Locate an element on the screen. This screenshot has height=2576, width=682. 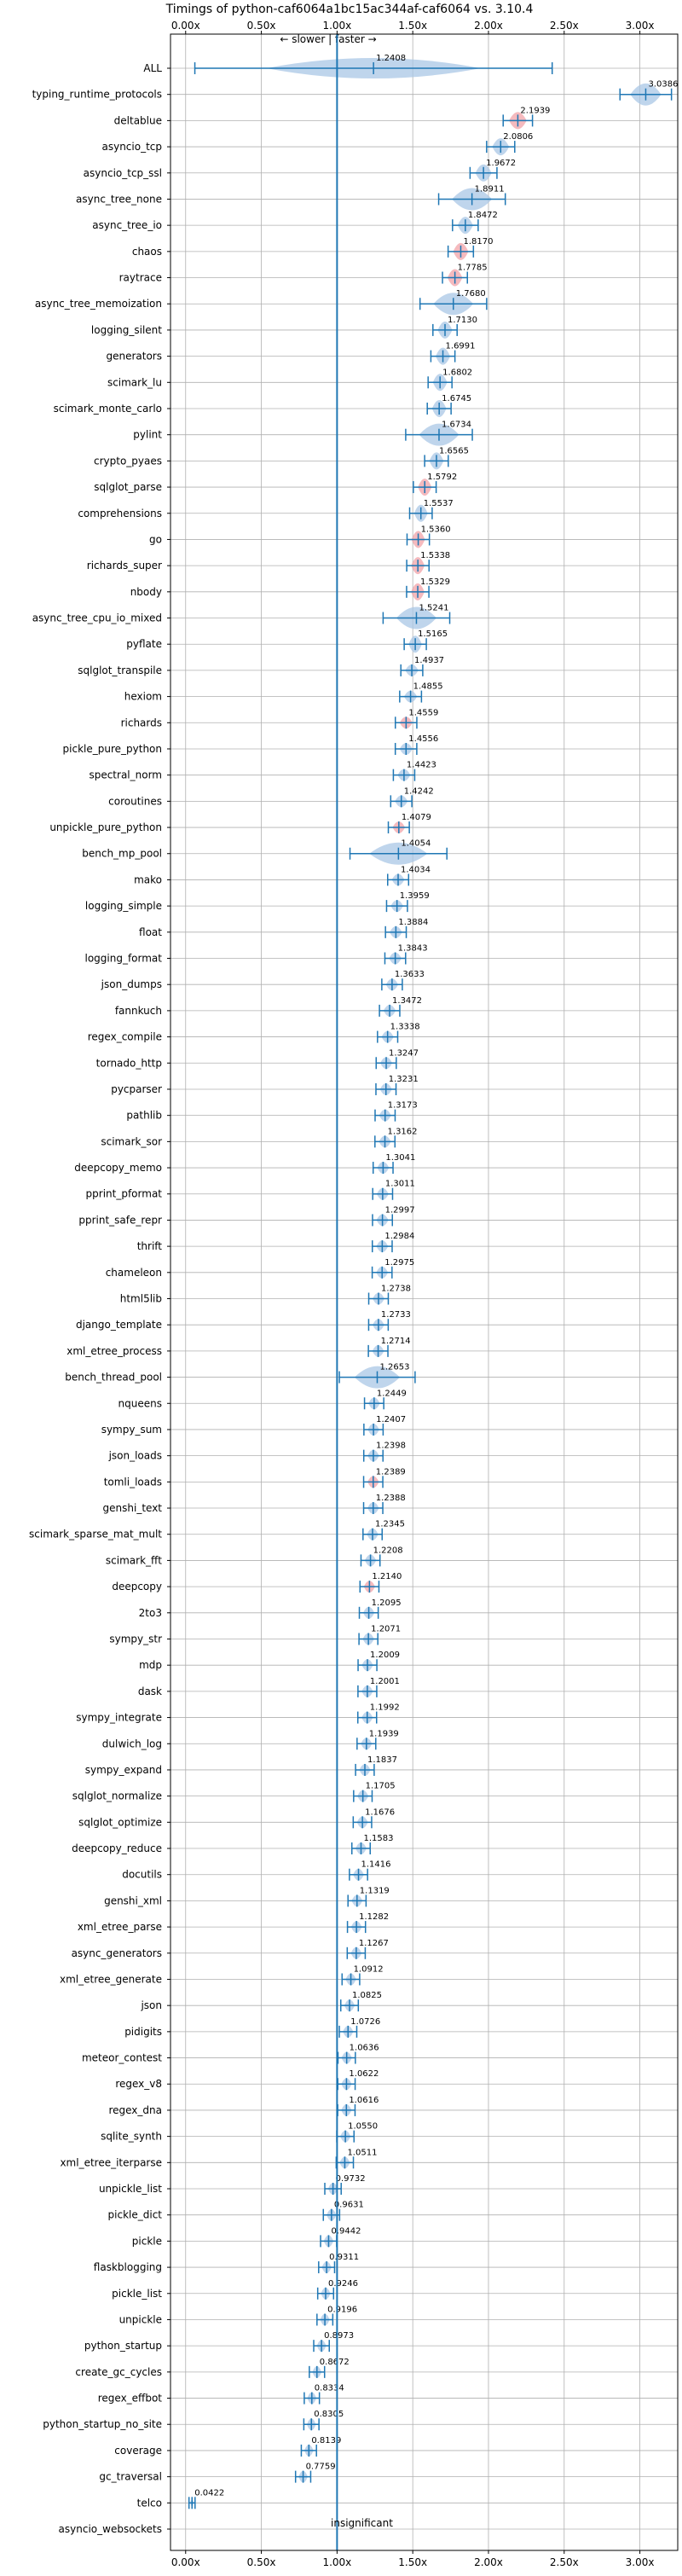
category-label: generators is located at coordinates (134, 357).